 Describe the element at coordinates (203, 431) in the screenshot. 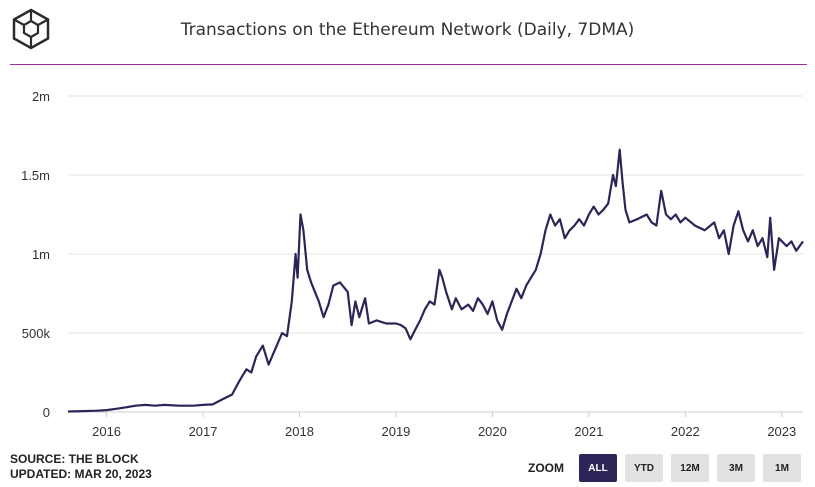

I see `x-tick-label: 2017` at that location.